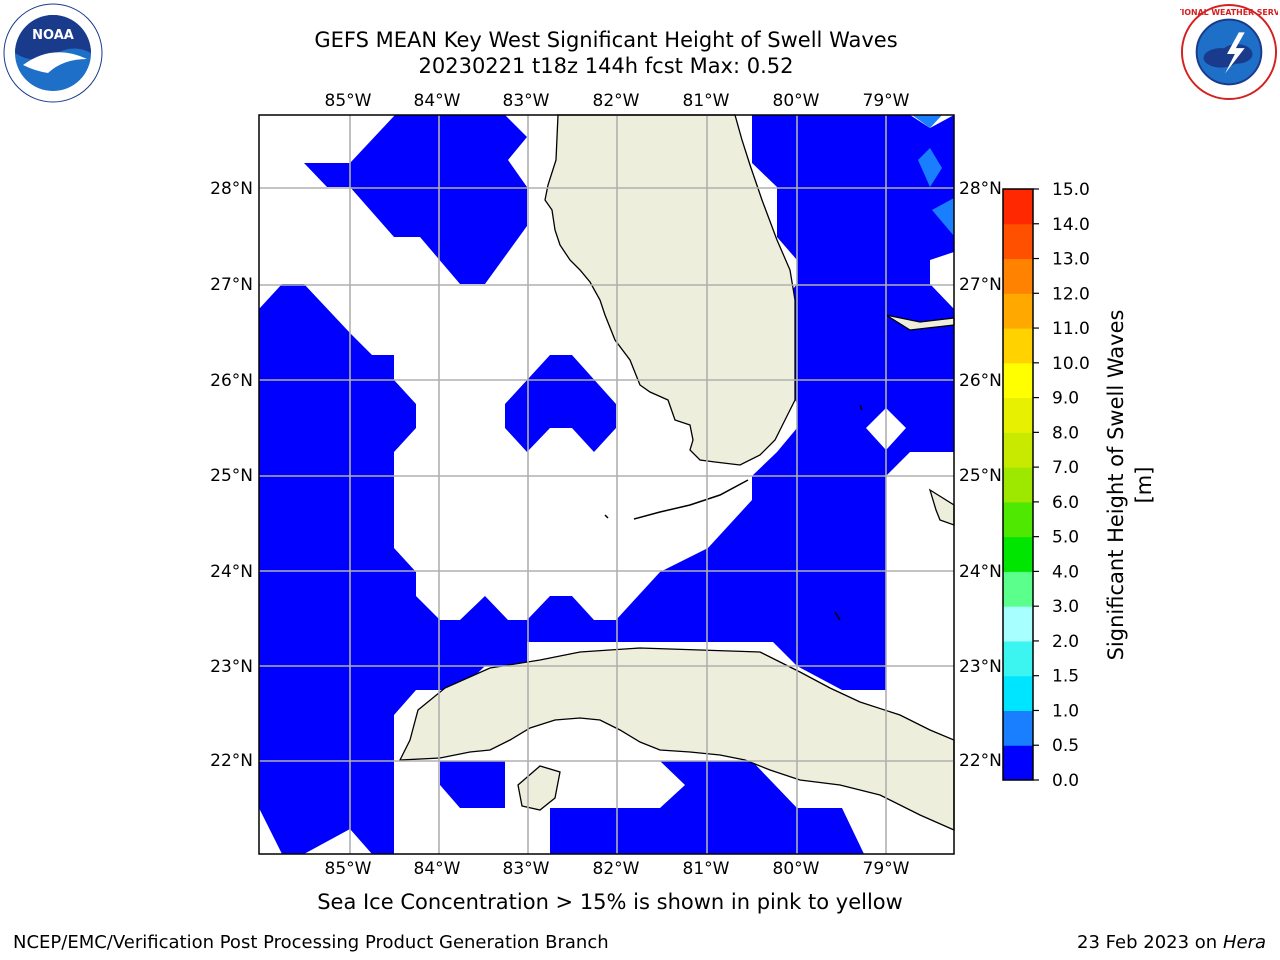 Image resolution: width=1280 pixels, height=960 pixels. I want to click on lon-labels-bottom: 85°W 84°W 83°W 82°W 81°W 80°W 79°W, so click(617, 869).